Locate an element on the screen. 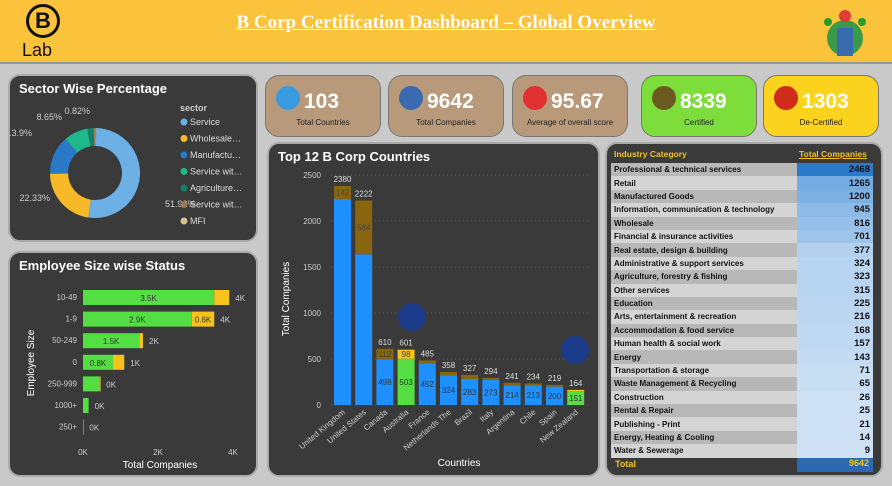 The image size is (892, 486). industry-cell: Arts, entertainment & recreation is located at coordinates (704, 317).